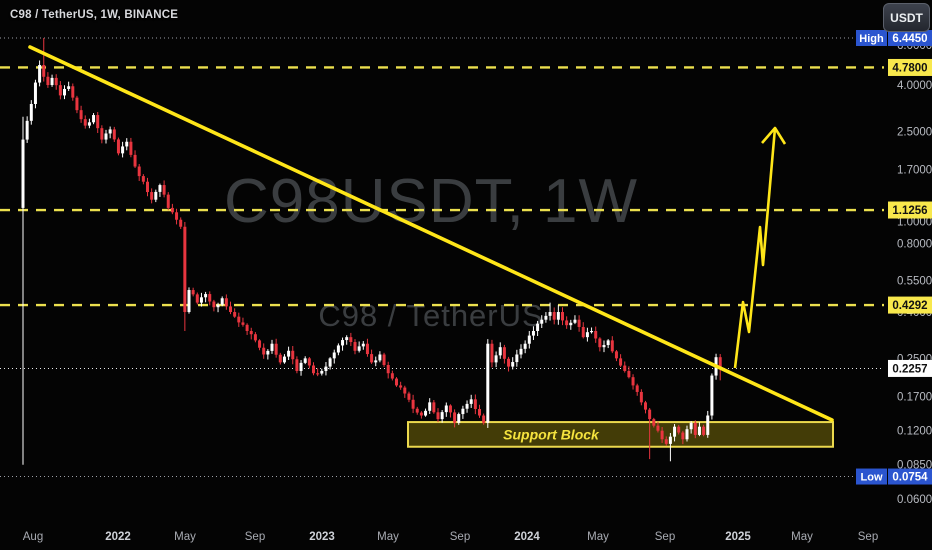 This screenshot has width=932, height=550. I want to click on svg-text: 2024, so click(527, 537).